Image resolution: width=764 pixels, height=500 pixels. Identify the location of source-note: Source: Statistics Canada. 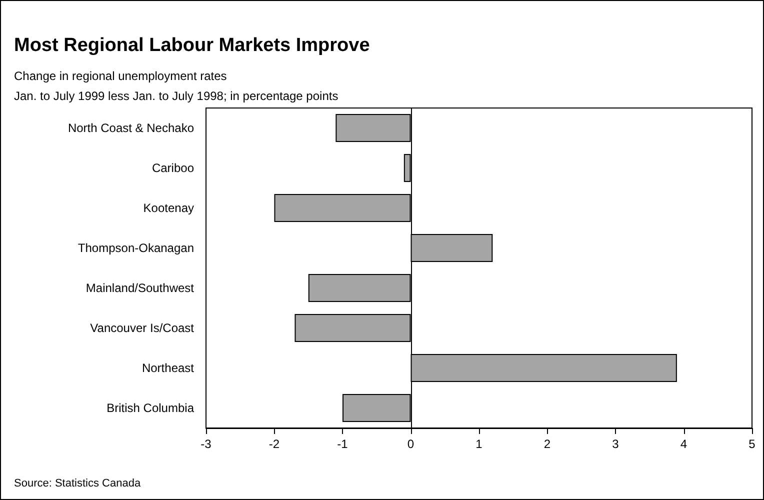
(78, 484).